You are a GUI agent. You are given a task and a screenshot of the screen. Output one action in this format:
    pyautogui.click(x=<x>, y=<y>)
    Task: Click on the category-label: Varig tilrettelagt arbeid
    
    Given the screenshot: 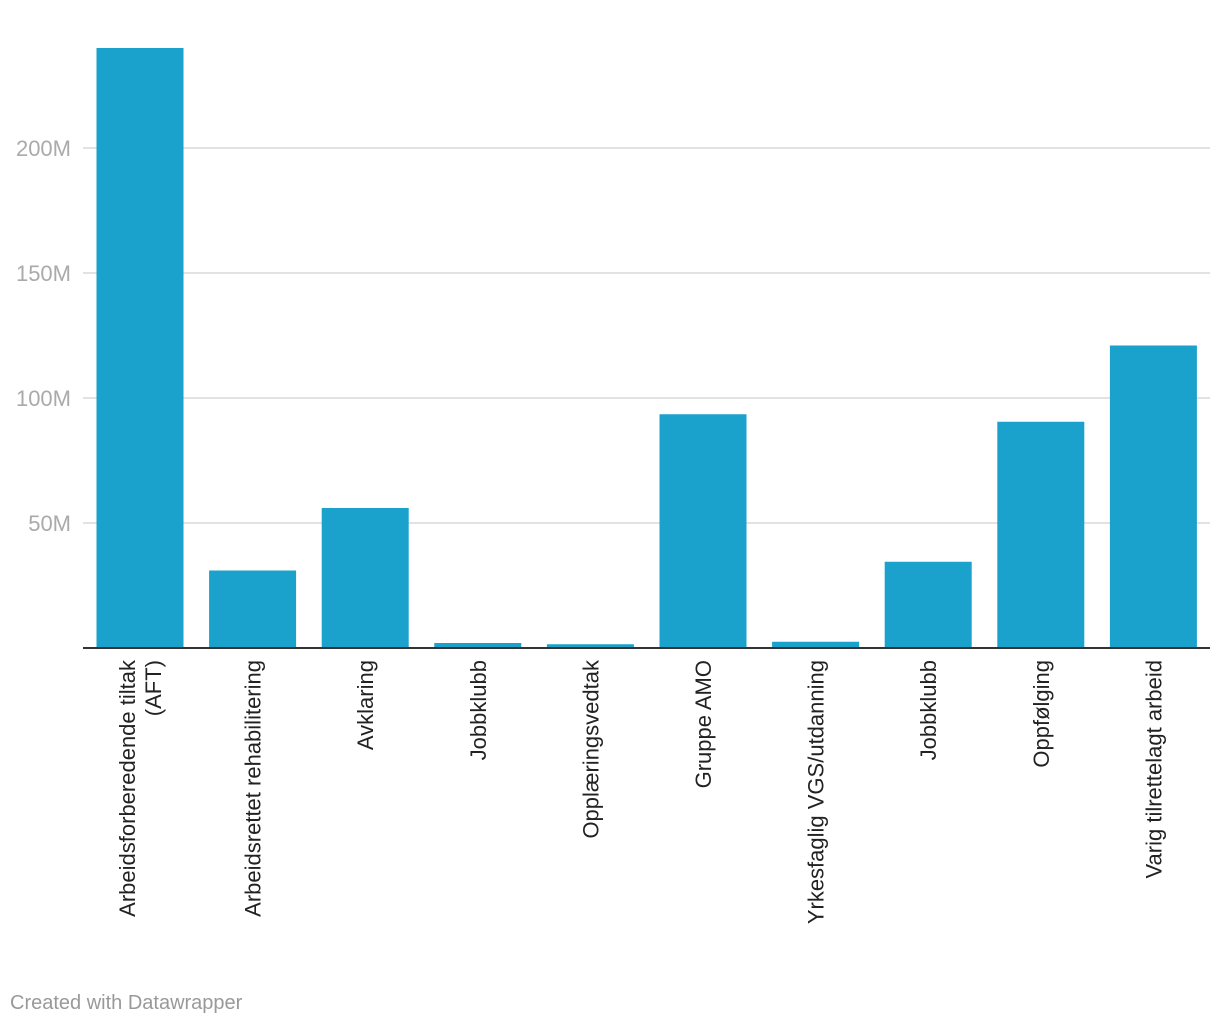 What is the action you would take?
    pyautogui.click(x=1153, y=769)
    